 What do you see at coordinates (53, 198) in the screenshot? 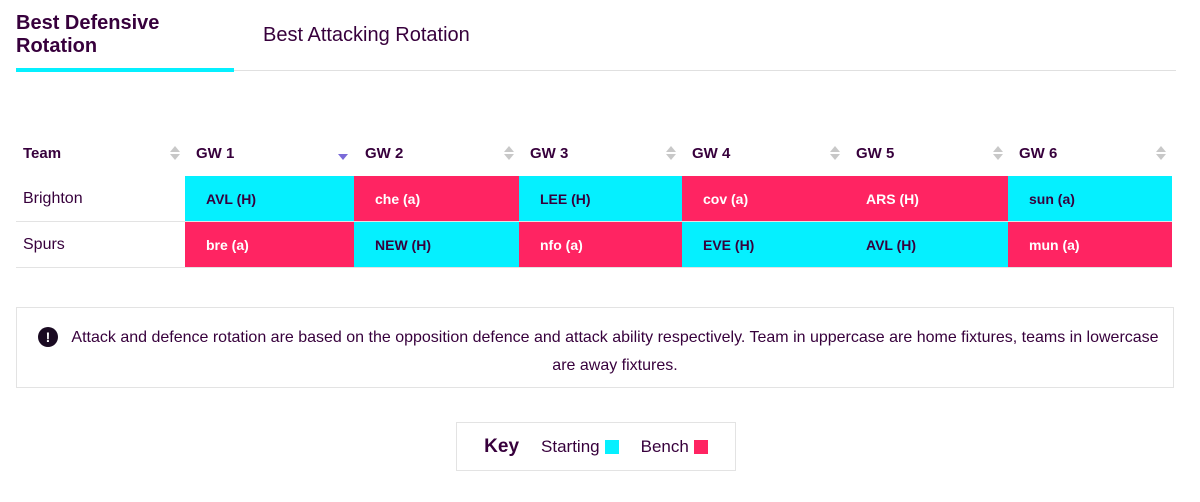
I see `team-name-text: Brighton` at bounding box center [53, 198].